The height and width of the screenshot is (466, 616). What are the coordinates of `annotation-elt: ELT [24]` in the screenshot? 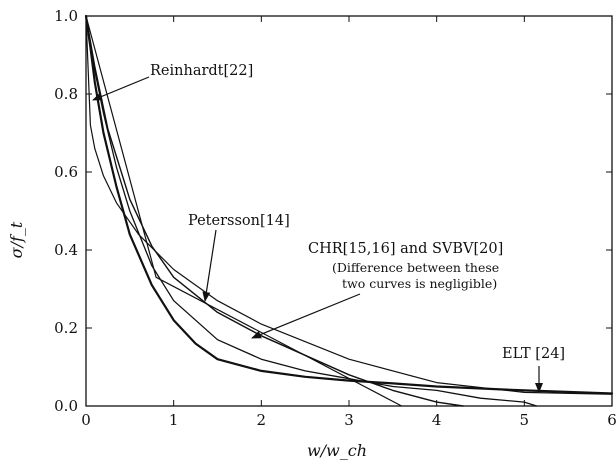 It's located at (533, 354).